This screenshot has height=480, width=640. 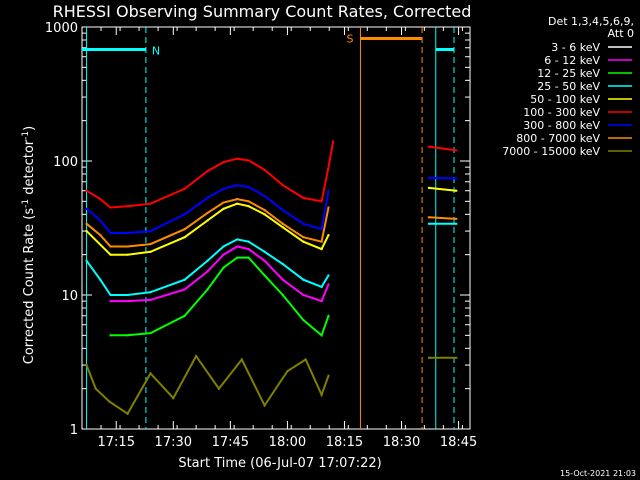 What do you see at coordinates (621, 33) in the screenshot?
I see `legend-header: Att 0` at bounding box center [621, 33].